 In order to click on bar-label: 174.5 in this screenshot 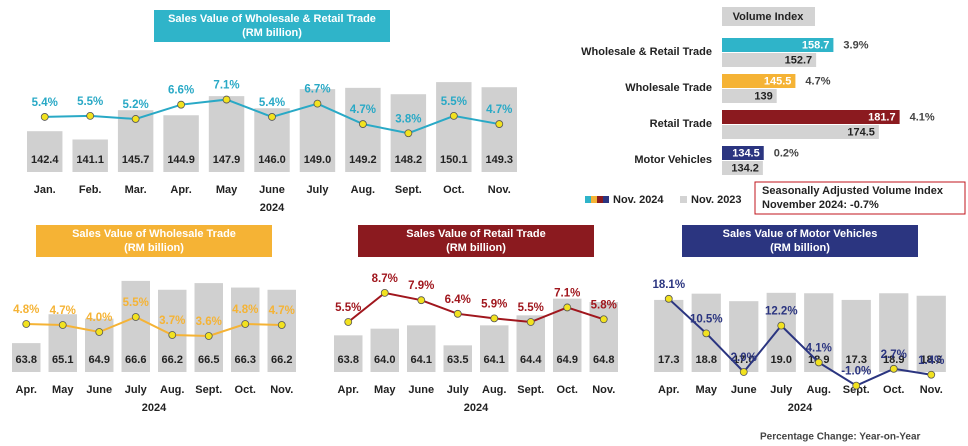, I will do `click(861, 132)`.